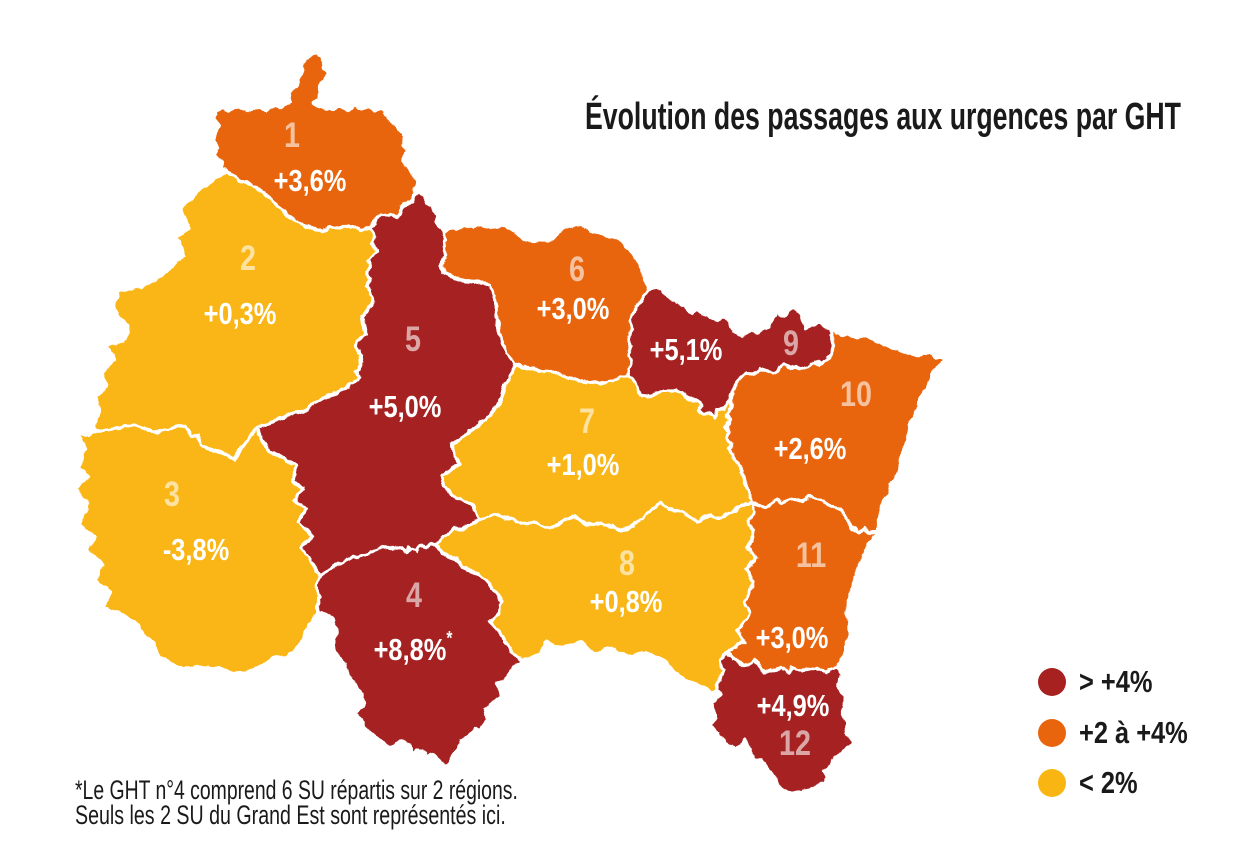 This screenshot has height=860, width=1244. Describe the element at coordinates (196, 550) in the screenshot. I see `region-3-value: -3,8%` at that location.